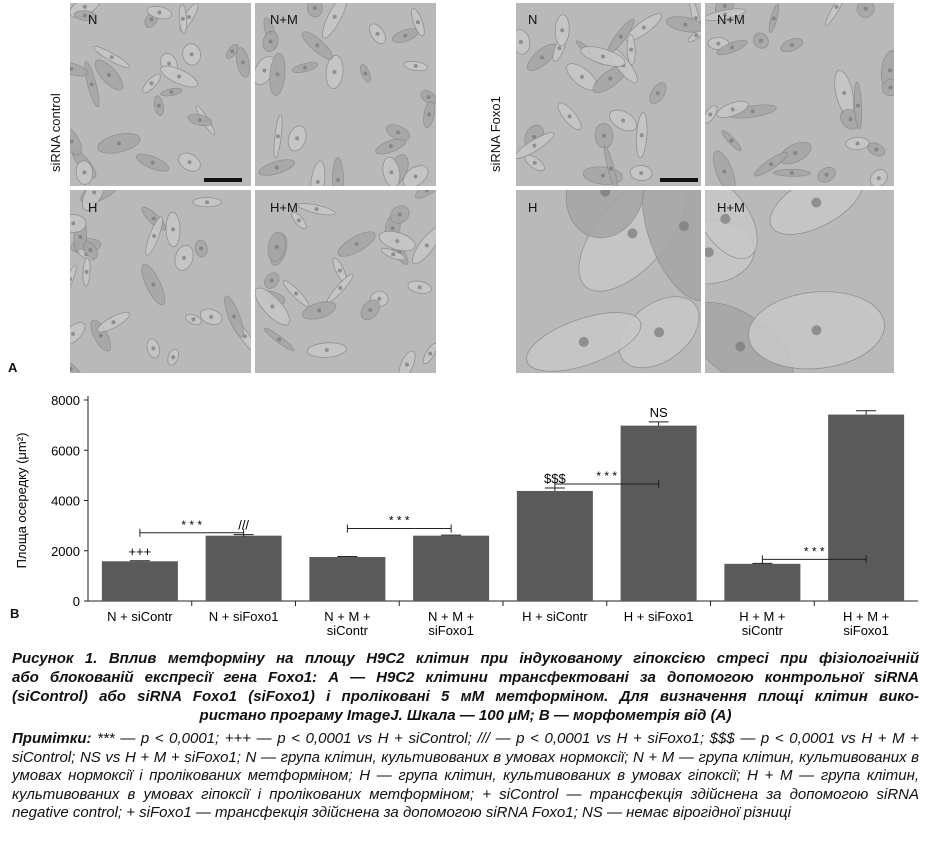 This screenshot has height=848, width=931. What do you see at coordinates (21, 501) in the screenshot?
I see `y-axis-label: Площа осередку (μm²)` at bounding box center [21, 501].